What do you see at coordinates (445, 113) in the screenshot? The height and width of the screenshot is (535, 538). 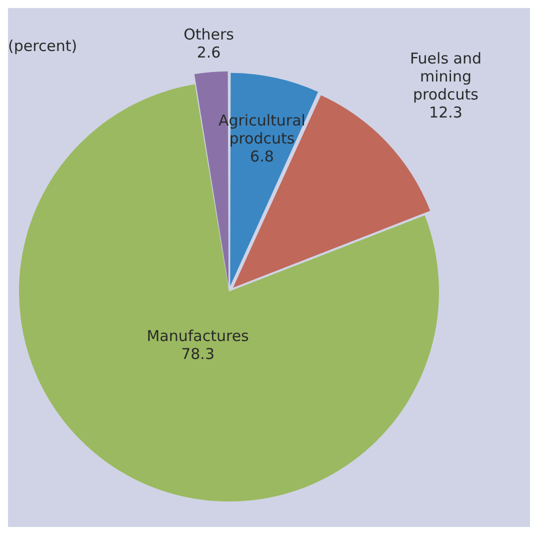 I see `data-label: 12.3` at bounding box center [445, 113].